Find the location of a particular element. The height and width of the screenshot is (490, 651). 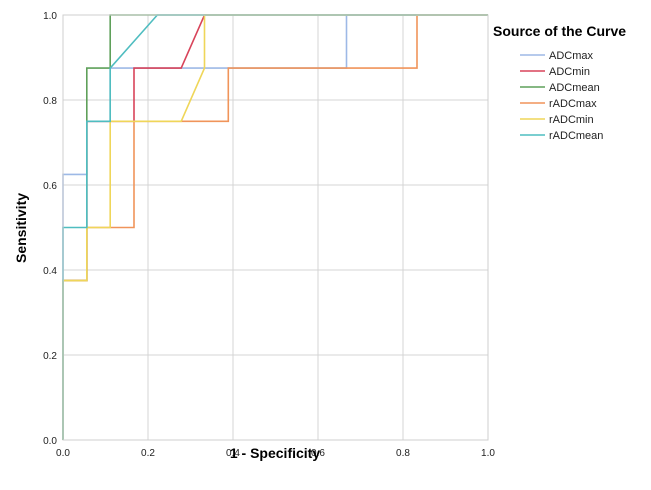

legend-item: ADCmean is located at coordinates (560, 88).